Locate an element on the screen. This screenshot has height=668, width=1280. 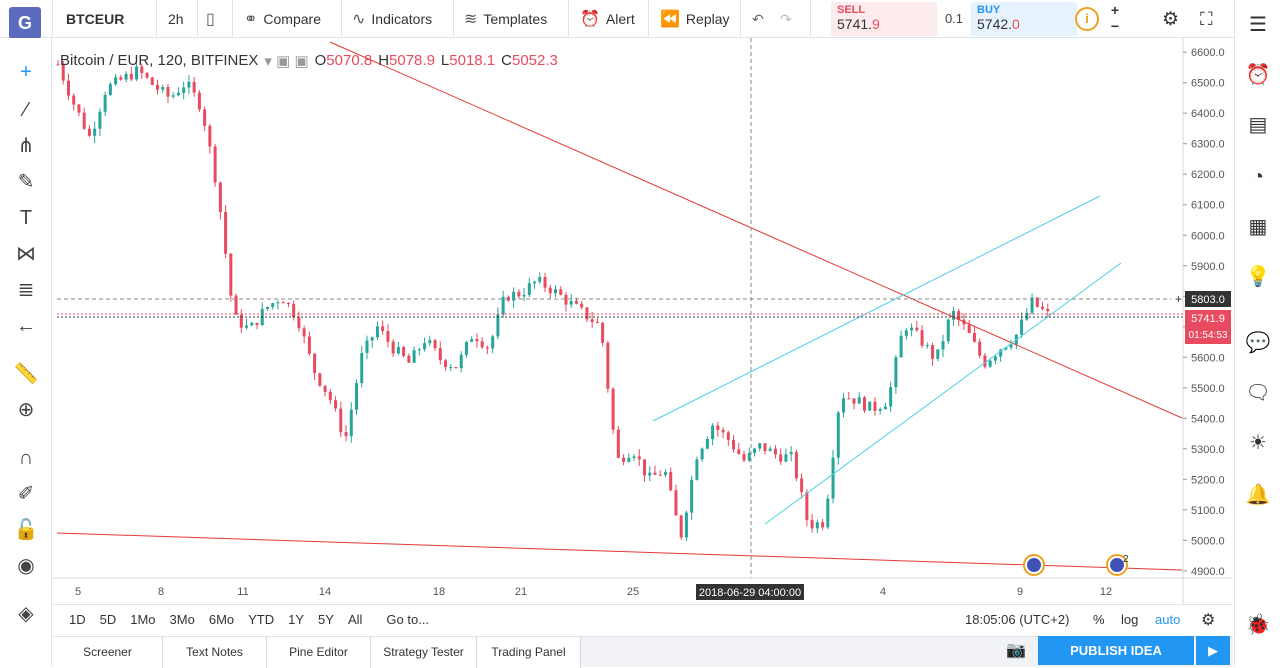
buy-label: BUY is located at coordinates (989, 10).